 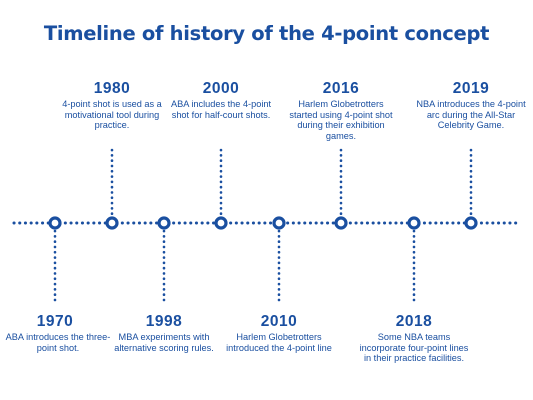 I want to click on event-year: 2016, so click(x=341, y=88).